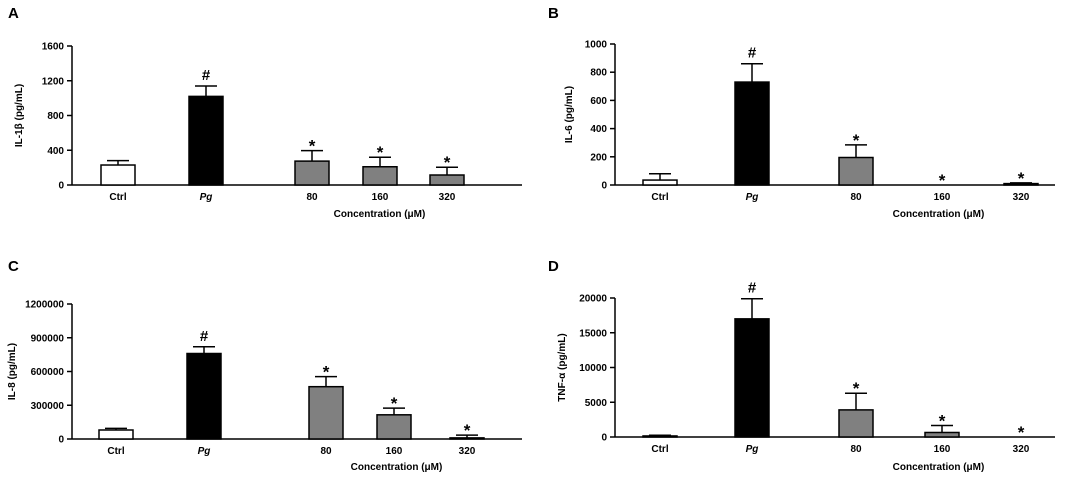 This screenshot has width=1084, height=479. What do you see at coordinates (19, 115) in the screenshot?
I see `y-axis-title: IL-1β (pg/mL)` at bounding box center [19, 115].